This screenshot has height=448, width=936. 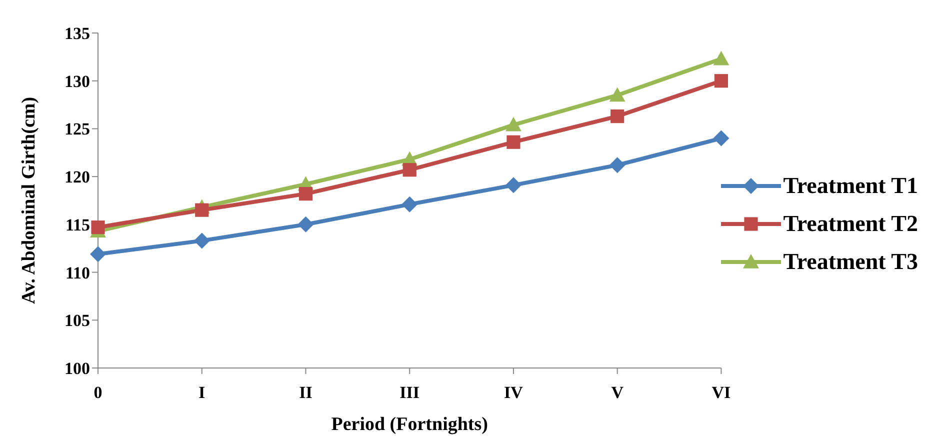 What do you see at coordinates (77, 272) in the screenshot?
I see `y-tick-label: 110` at bounding box center [77, 272].